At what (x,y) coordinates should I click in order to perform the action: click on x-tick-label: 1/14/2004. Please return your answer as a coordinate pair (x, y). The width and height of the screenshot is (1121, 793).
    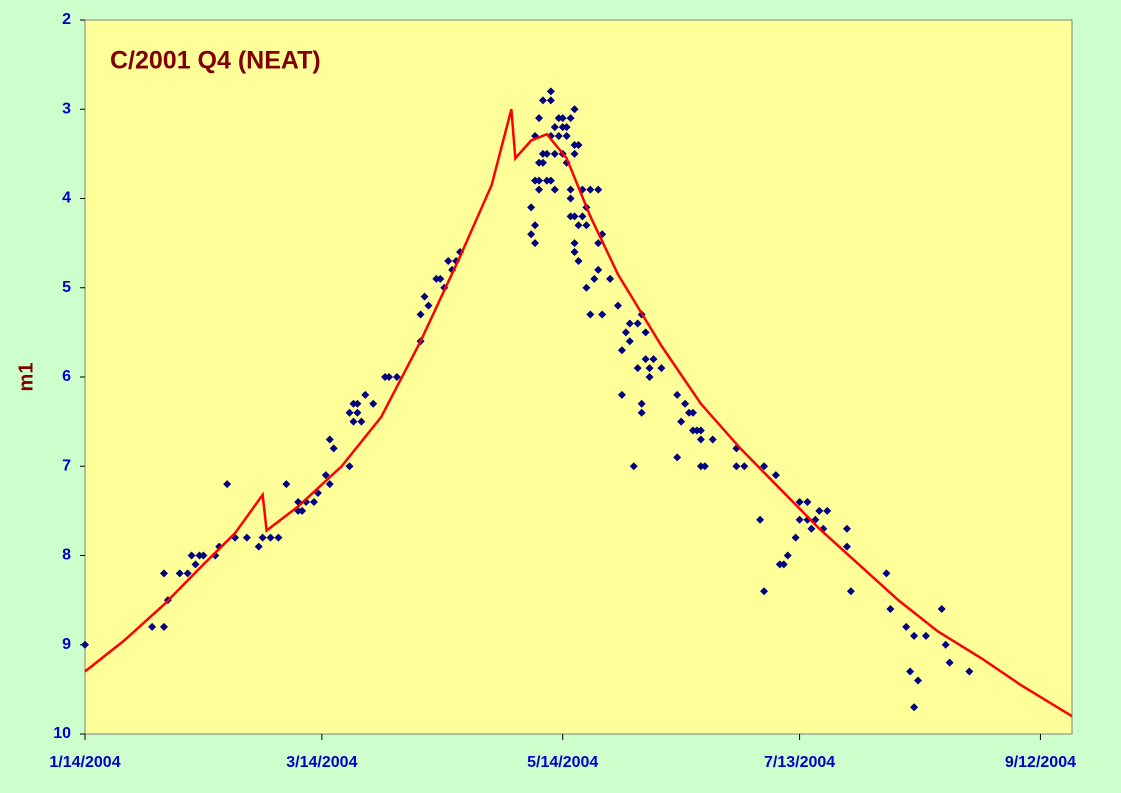
    Looking at the image, I should click on (84, 762).